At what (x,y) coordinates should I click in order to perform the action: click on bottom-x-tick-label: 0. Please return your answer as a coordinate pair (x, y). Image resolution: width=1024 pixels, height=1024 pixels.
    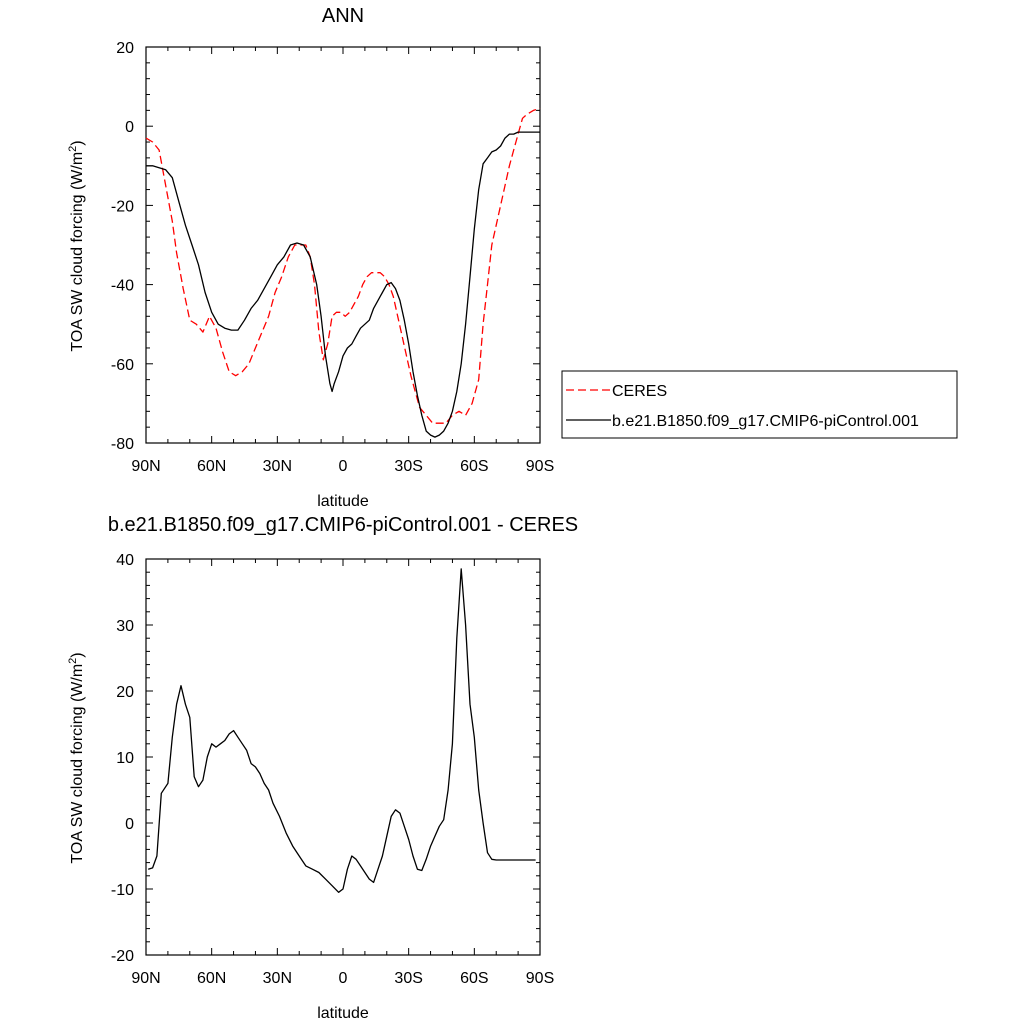
    Looking at the image, I should click on (343, 978).